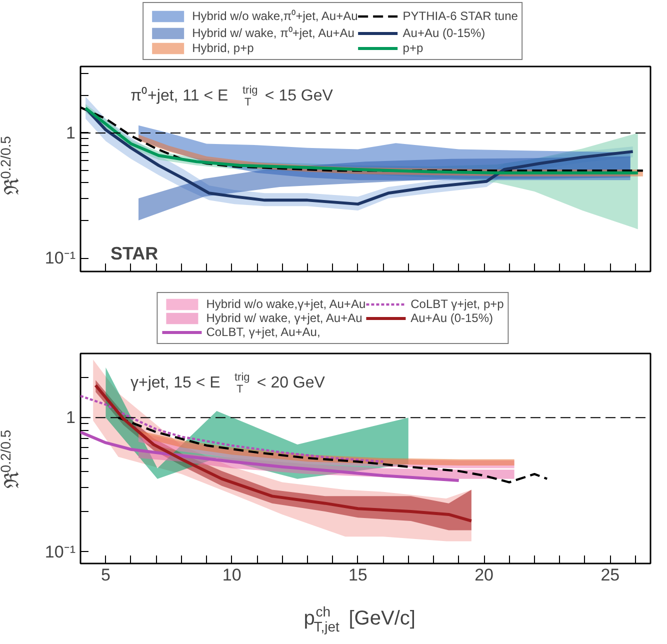  What do you see at coordinates (413, 48) in the screenshot?
I see `legend-label: p+p` at bounding box center [413, 48].